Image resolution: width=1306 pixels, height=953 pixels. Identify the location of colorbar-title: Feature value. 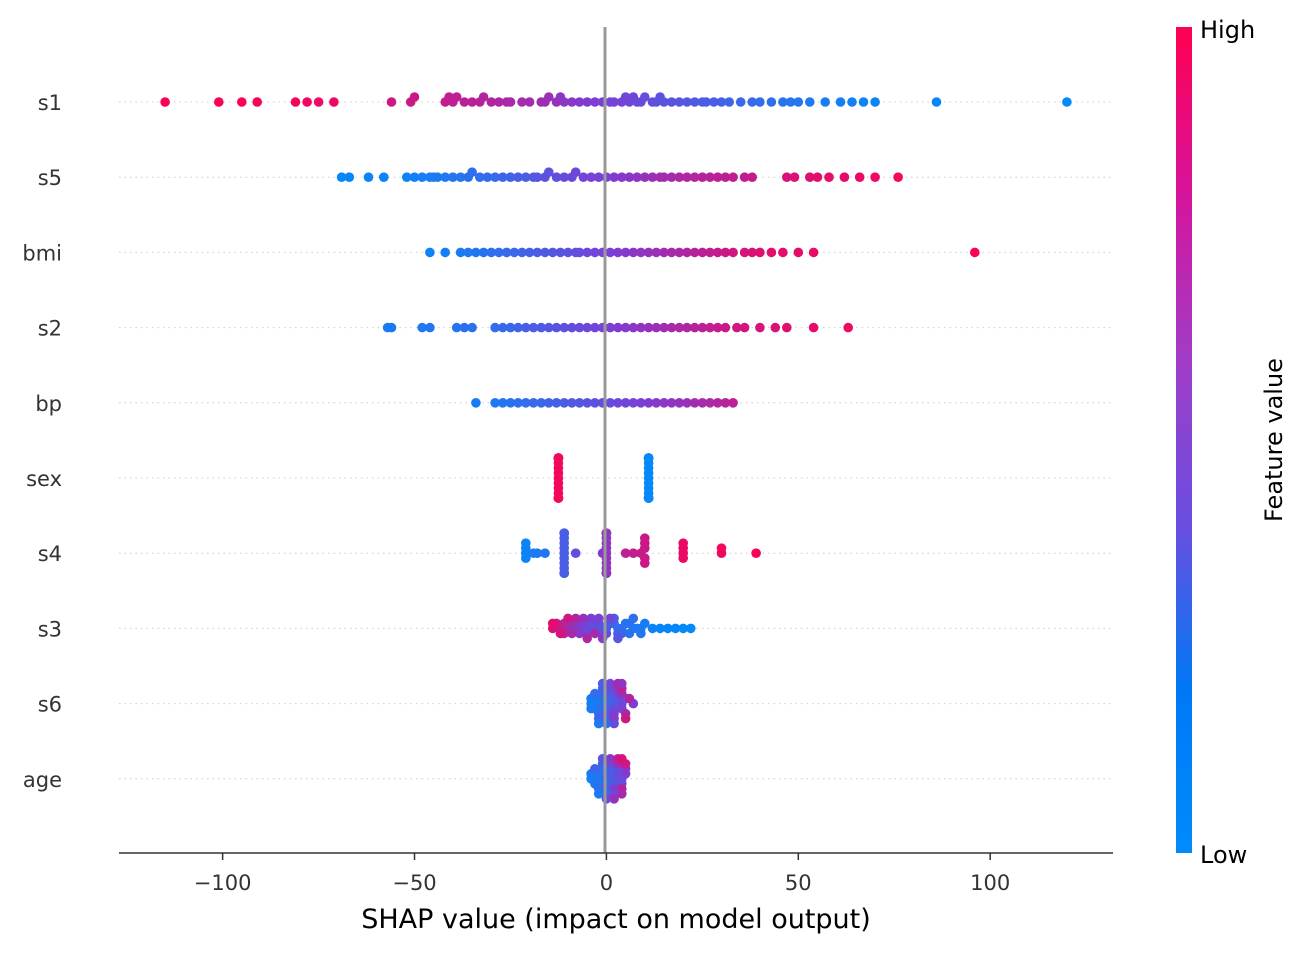
(1274, 440).